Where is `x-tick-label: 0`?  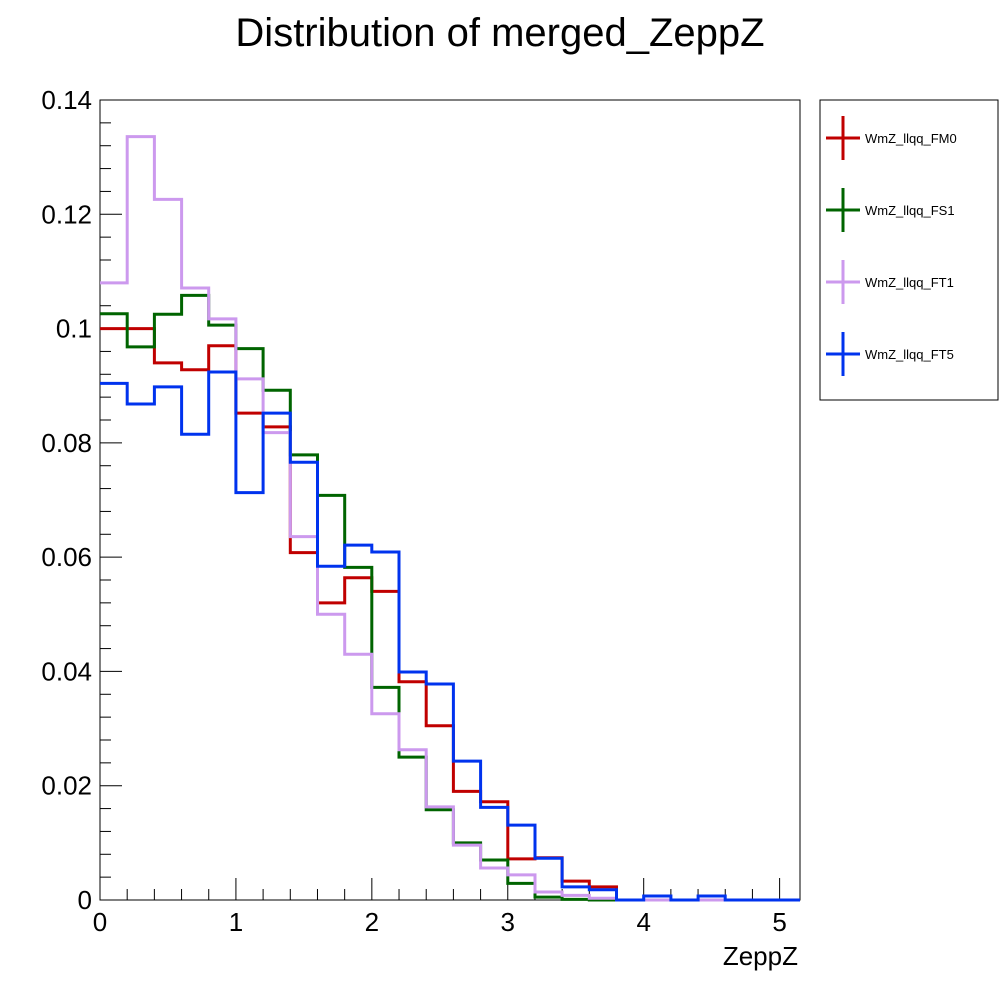 x-tick-label: 0 is located at coordinates (100, 922).